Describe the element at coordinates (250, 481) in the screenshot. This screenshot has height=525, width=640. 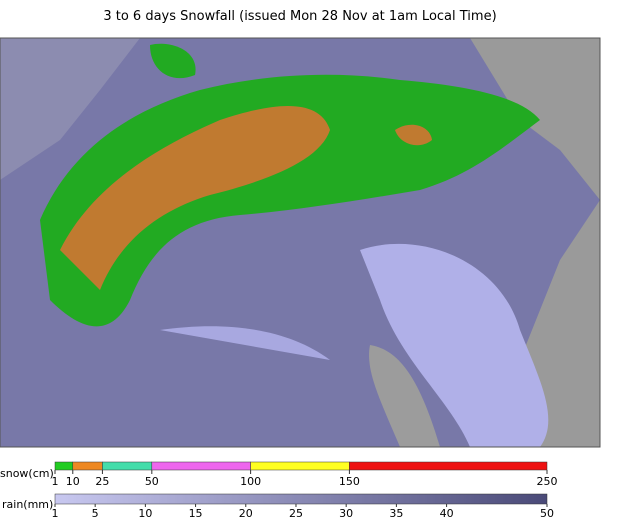
I see `snow-tick-label: 100` at that location.